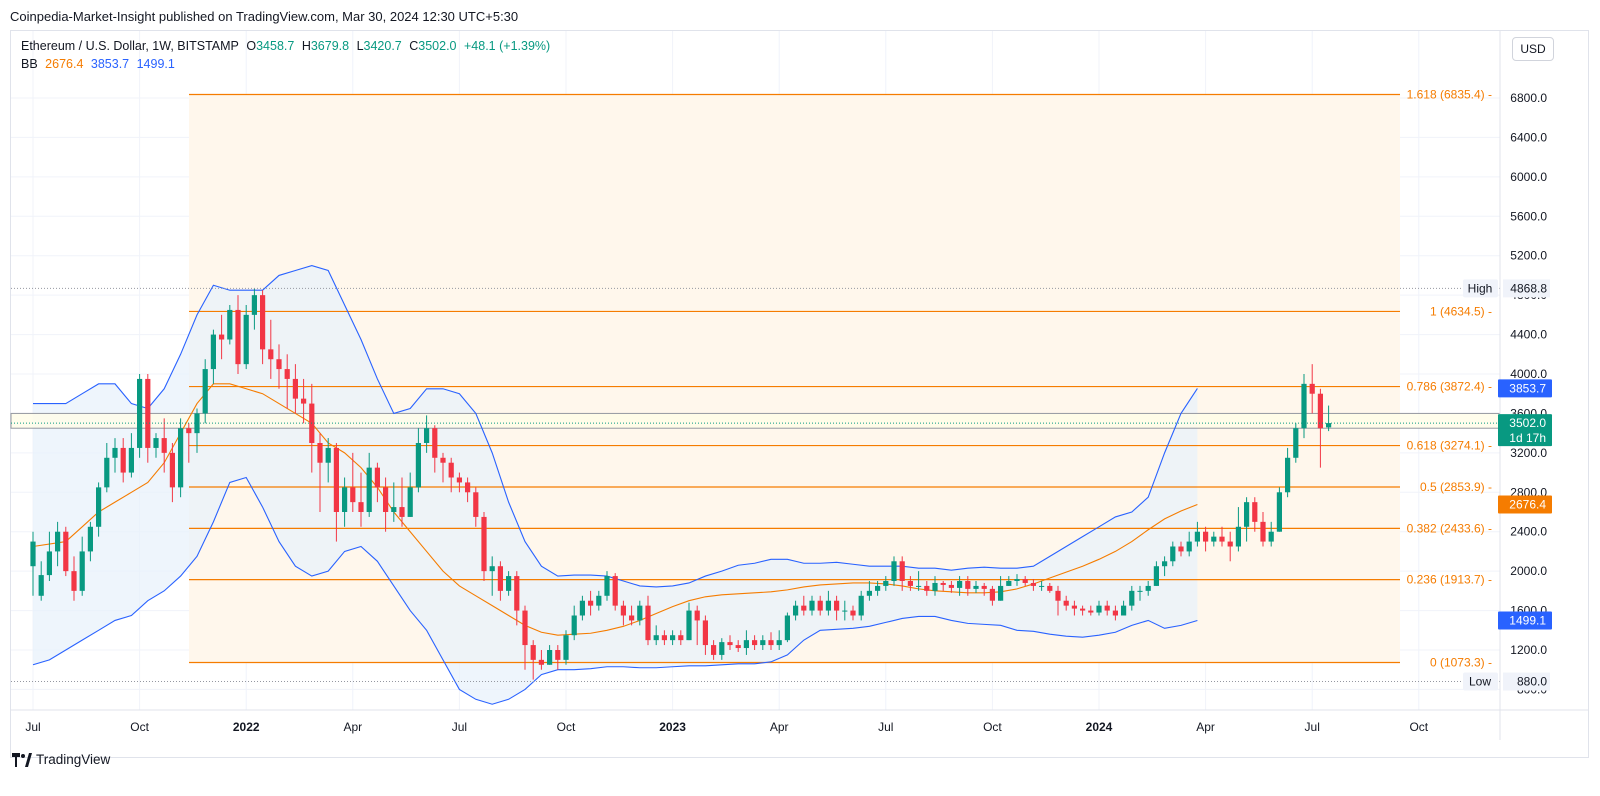  I want to click on tradingview-brand: TradingView, so click(61, 759).